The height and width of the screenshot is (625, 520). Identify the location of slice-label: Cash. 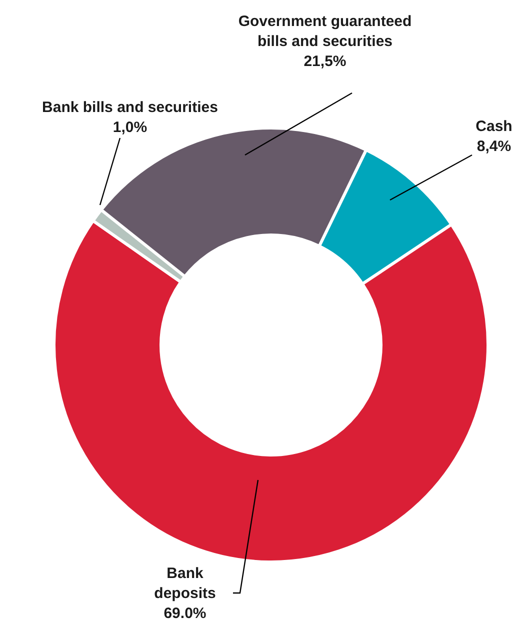
(494, 126).